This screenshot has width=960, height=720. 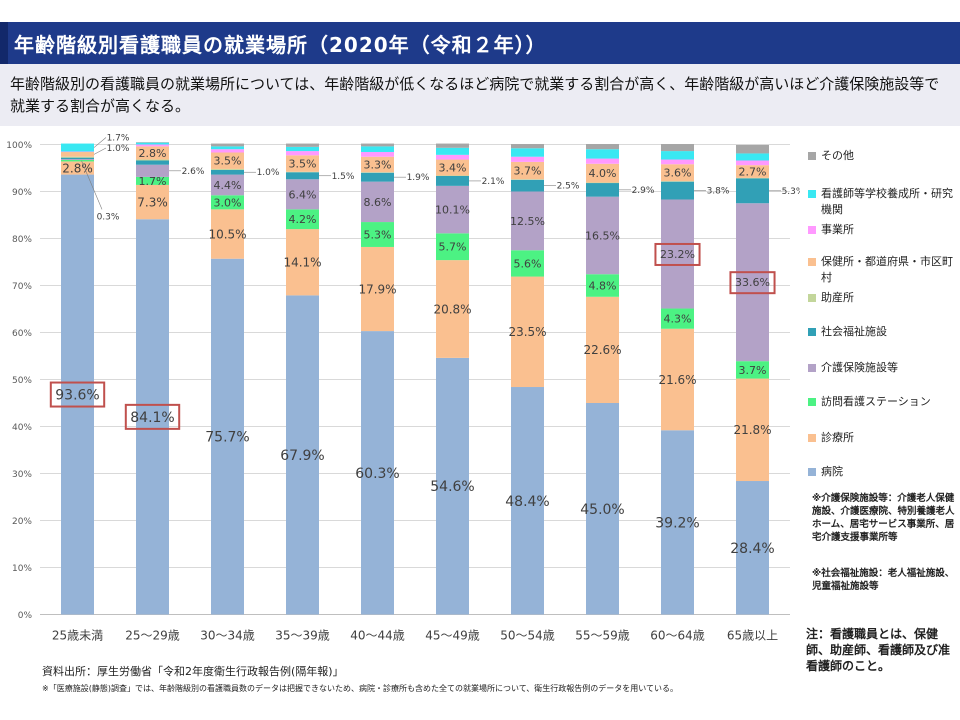 I want to click on data-label: 2.9%, so click(x=643, y=191).